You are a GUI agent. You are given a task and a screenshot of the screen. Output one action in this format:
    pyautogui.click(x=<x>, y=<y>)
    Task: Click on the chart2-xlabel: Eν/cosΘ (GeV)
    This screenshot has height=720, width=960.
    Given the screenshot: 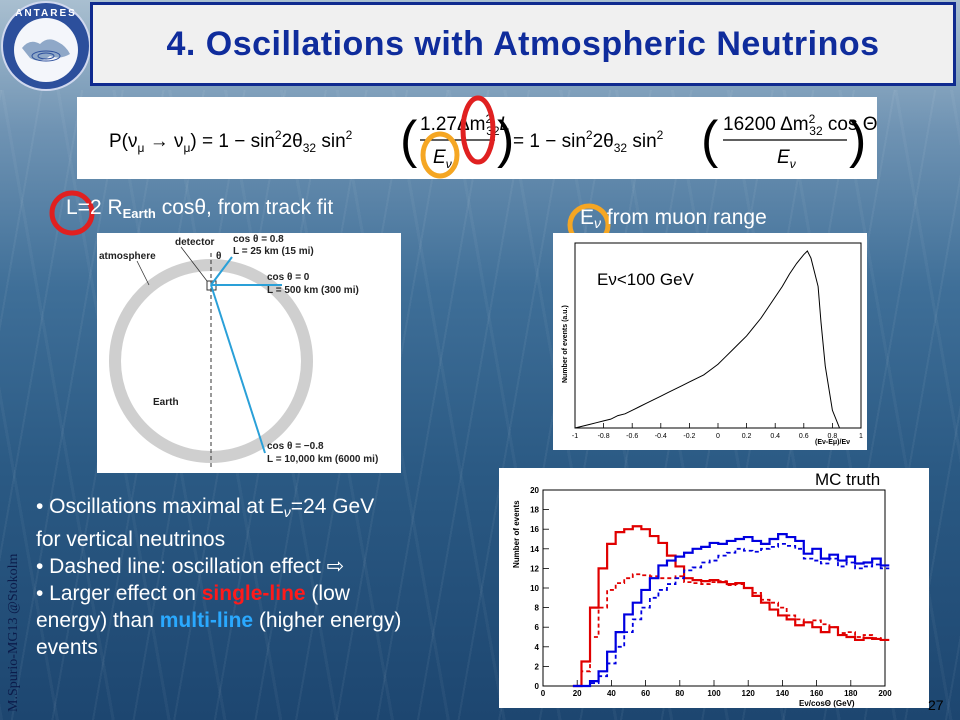 What is the action you would take?
    pyautogui.click(x=827, y=703)
    